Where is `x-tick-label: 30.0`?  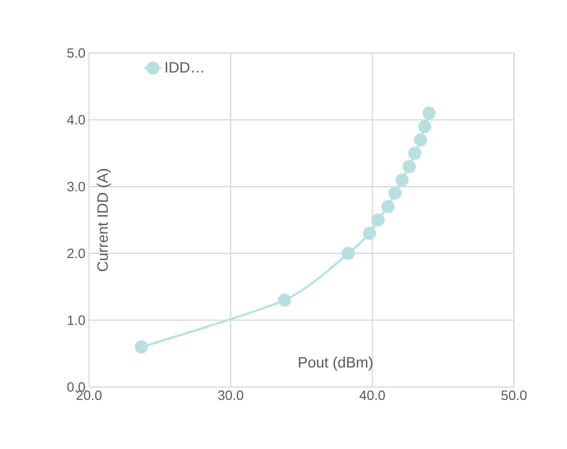
x-tick-label: 30.0 is located at coordinates (231, 395).